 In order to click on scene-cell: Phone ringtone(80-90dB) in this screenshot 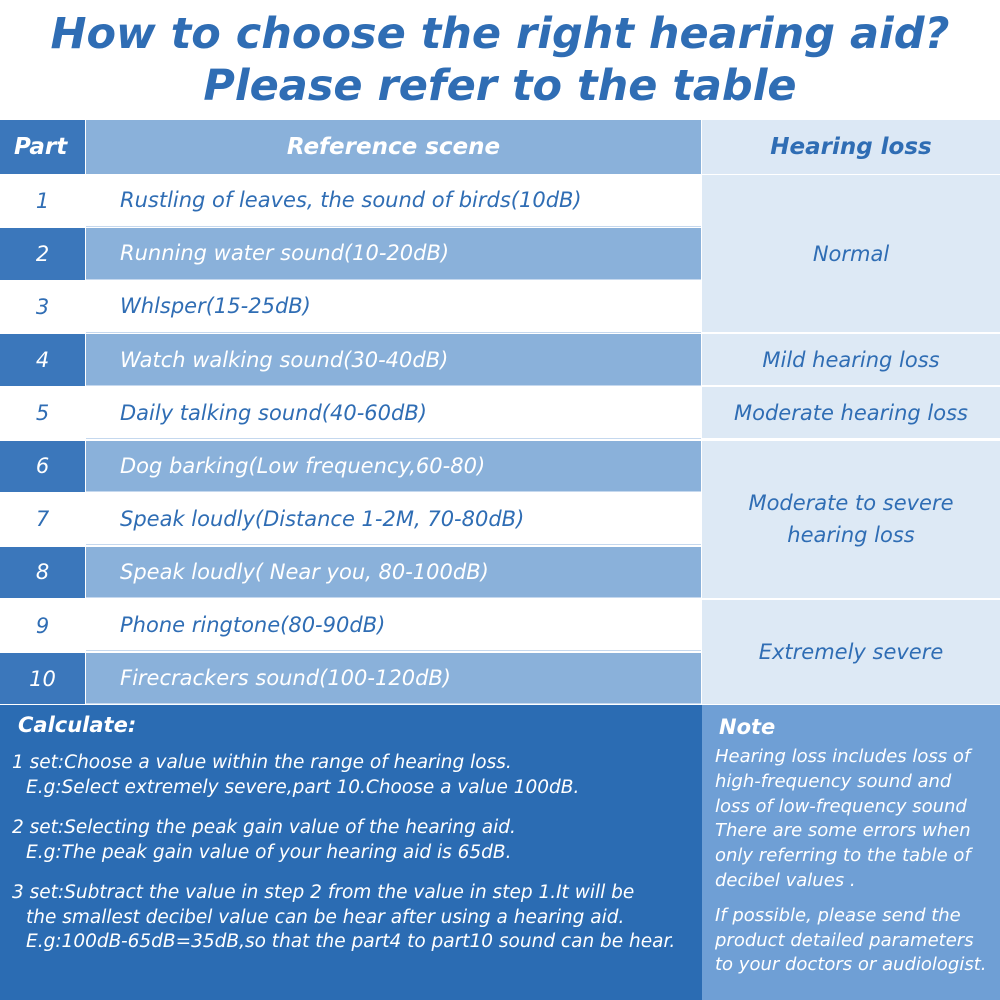, I will do `click(393, 625)`.